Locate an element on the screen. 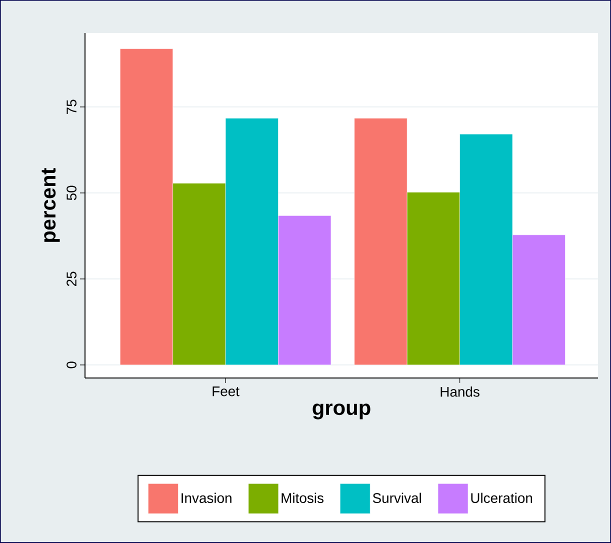 The height and width of the screenshot is (543, 611). y-tick-label: 0 is located at coordinates (71, 365).